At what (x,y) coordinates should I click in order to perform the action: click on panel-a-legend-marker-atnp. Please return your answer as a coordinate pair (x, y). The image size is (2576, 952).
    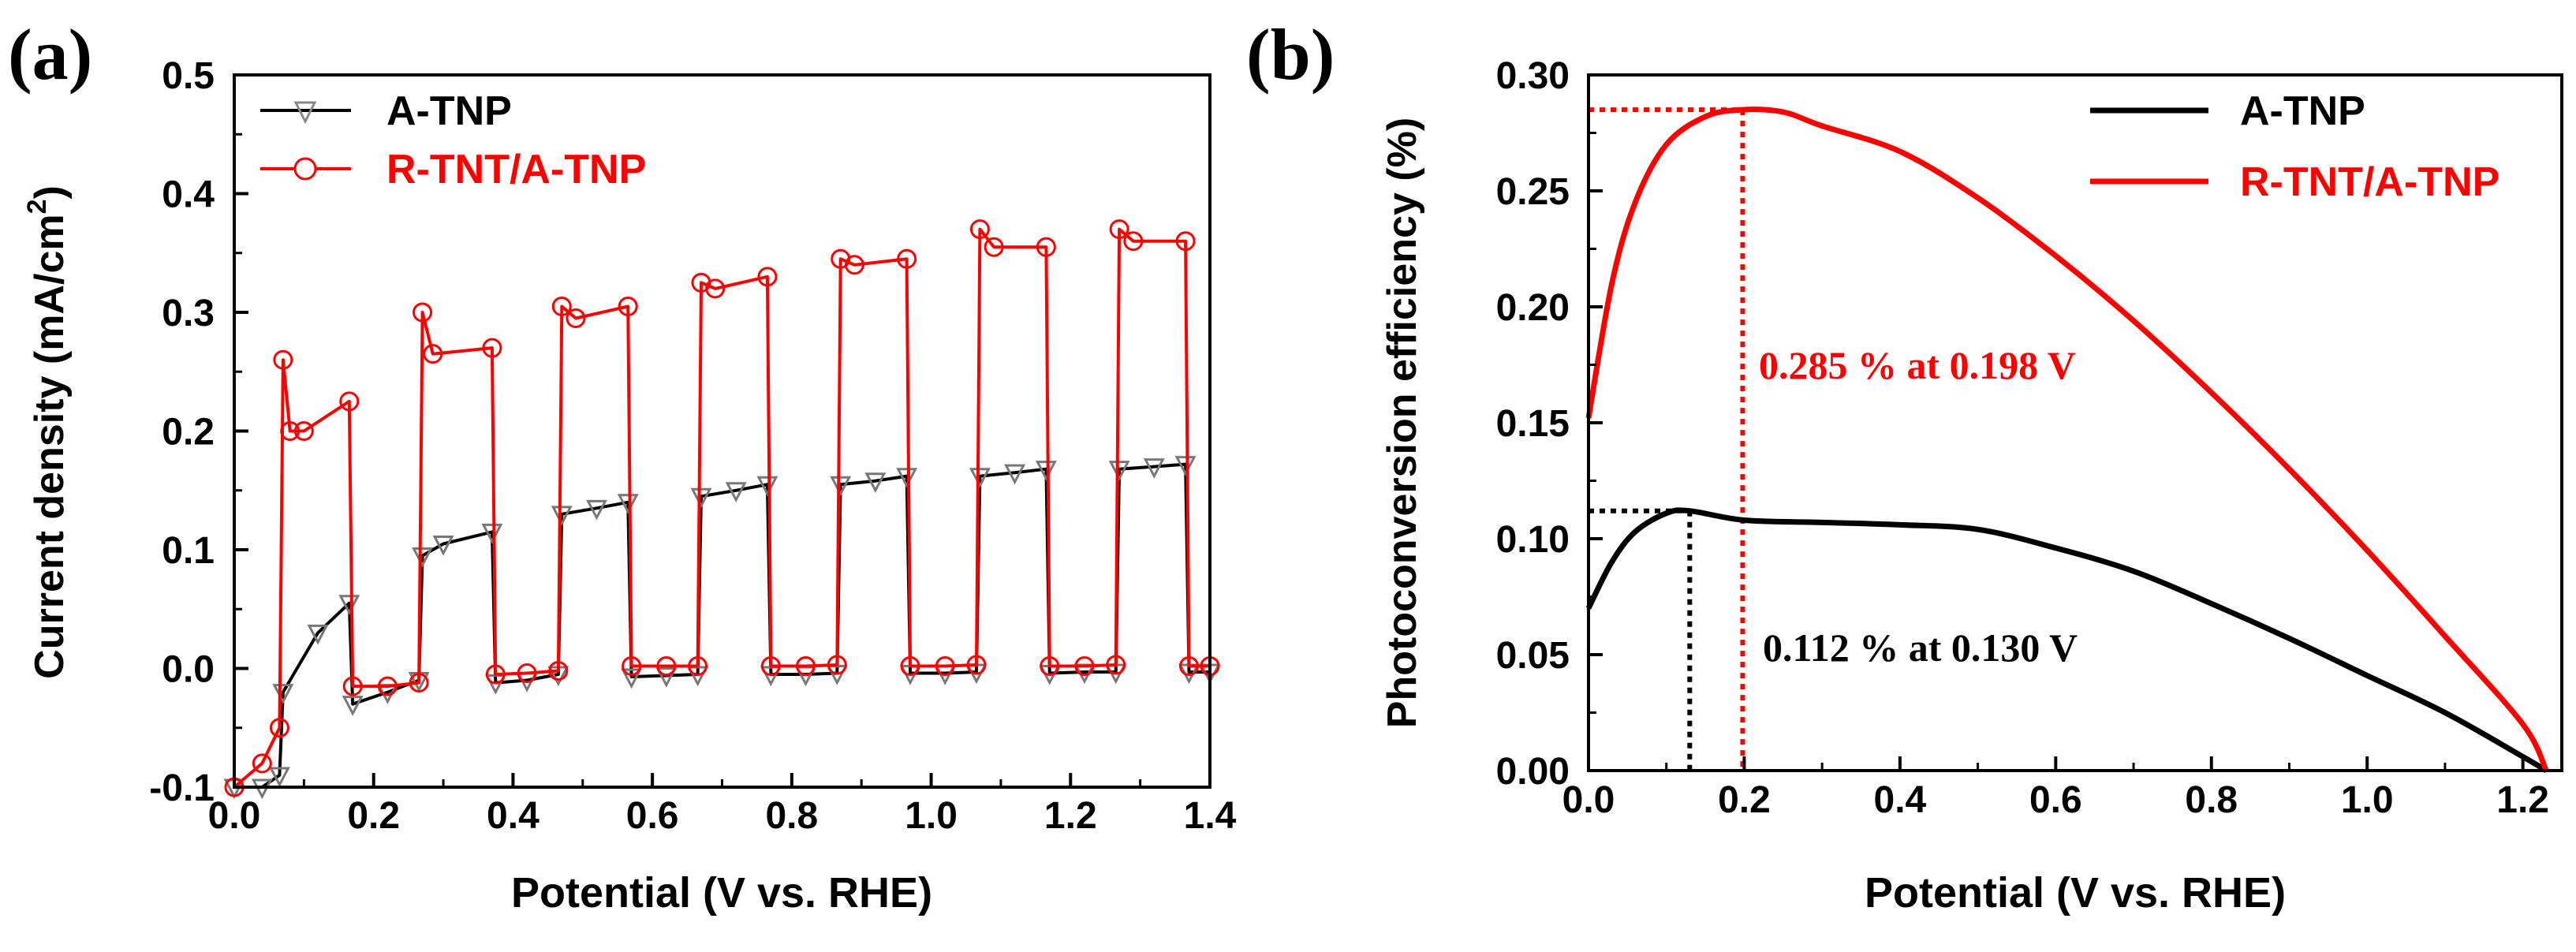
    Looking at the image, I should click on (305, 113).